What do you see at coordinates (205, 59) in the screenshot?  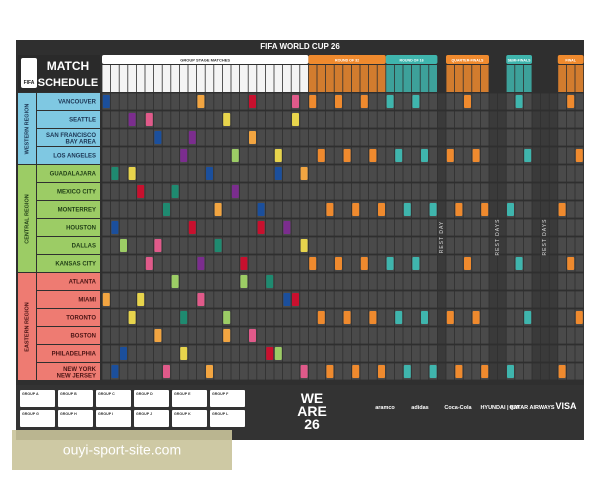 I see `stage-header` at bounding box center [205, 59].